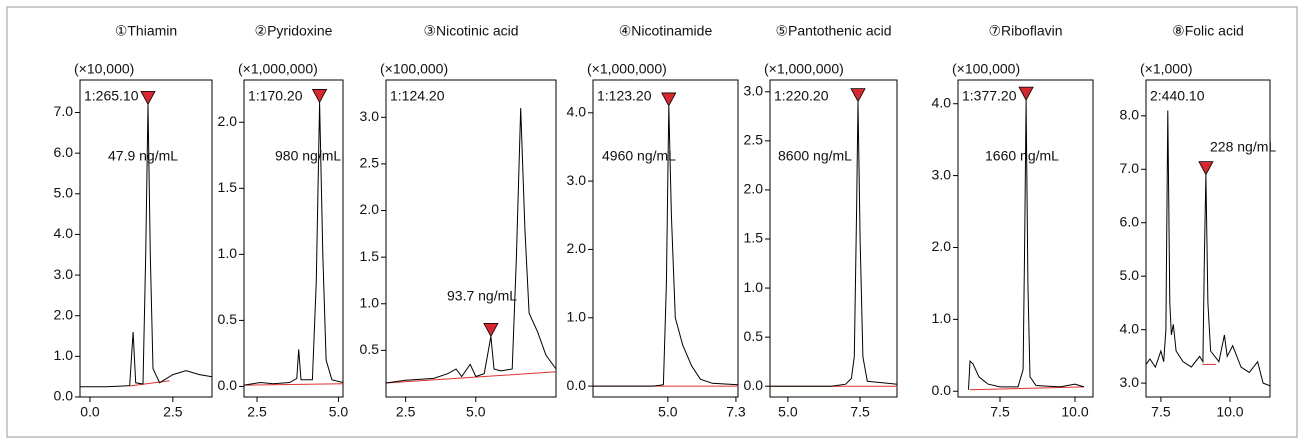  I want to click on panel-title: ②Pyridoxine, so click(294, 31).